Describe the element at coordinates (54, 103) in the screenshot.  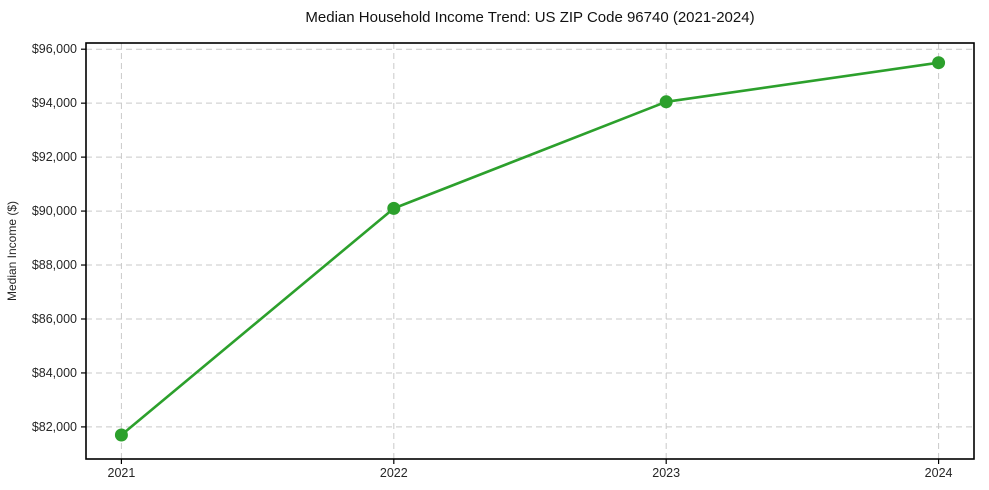
I see `y-tick-label: $94,000` at that location.